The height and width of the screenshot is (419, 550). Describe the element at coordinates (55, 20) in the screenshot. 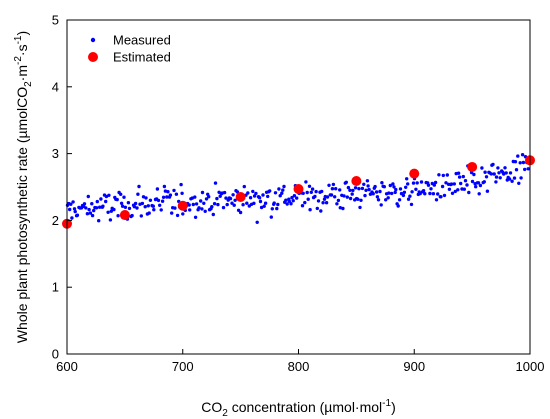

I see `y-tick-label: 5` at that location.